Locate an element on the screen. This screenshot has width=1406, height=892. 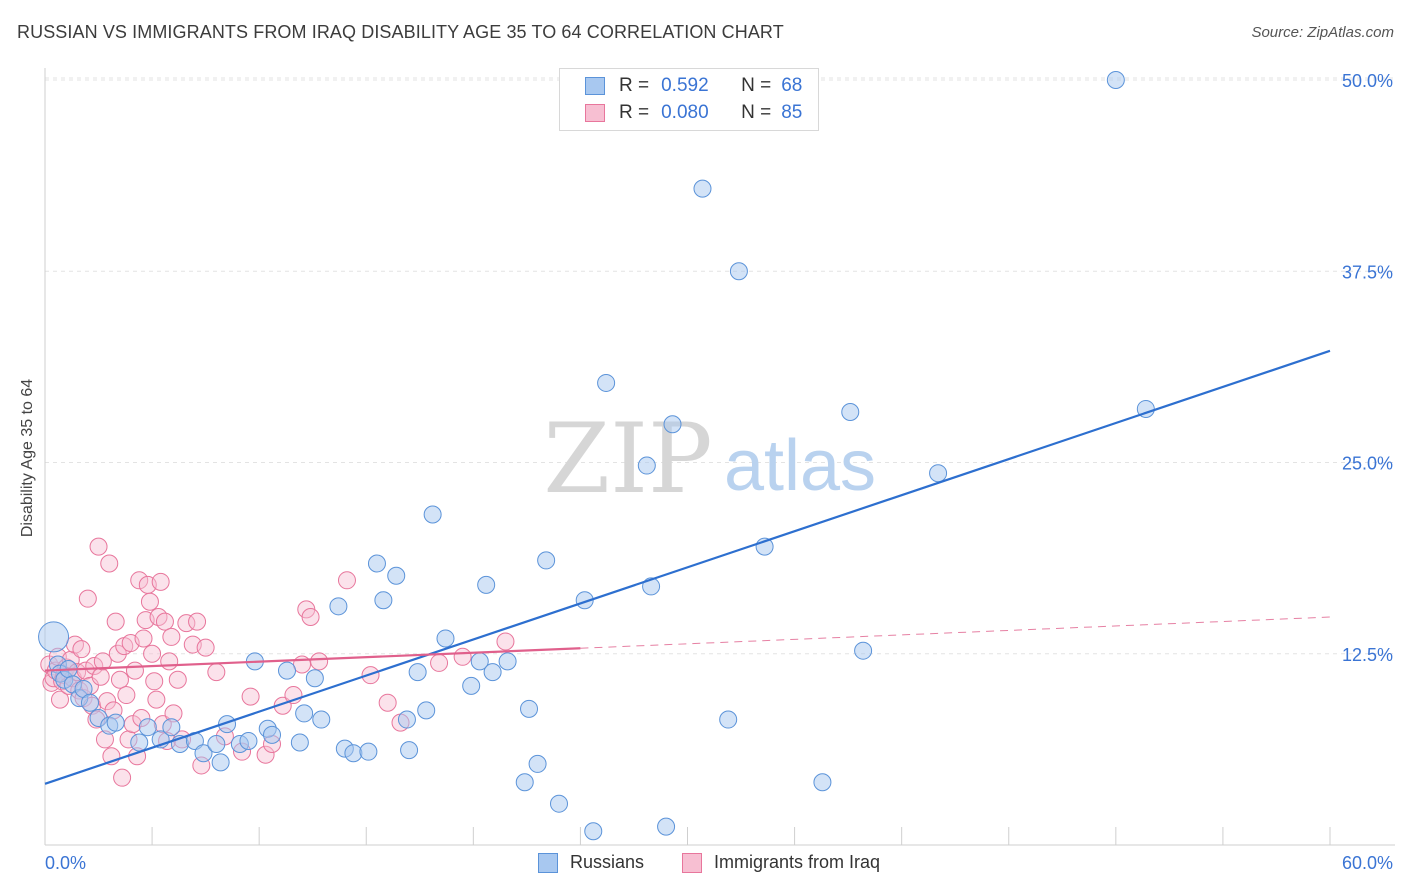
watermark-zip: ZIP is located at coordinates (627, 459).